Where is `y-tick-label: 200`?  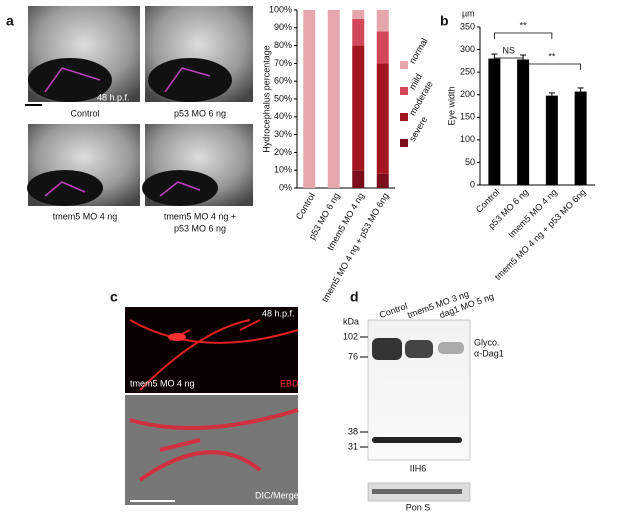
y-tick-label: 200 is located at coordinates (467, 94).